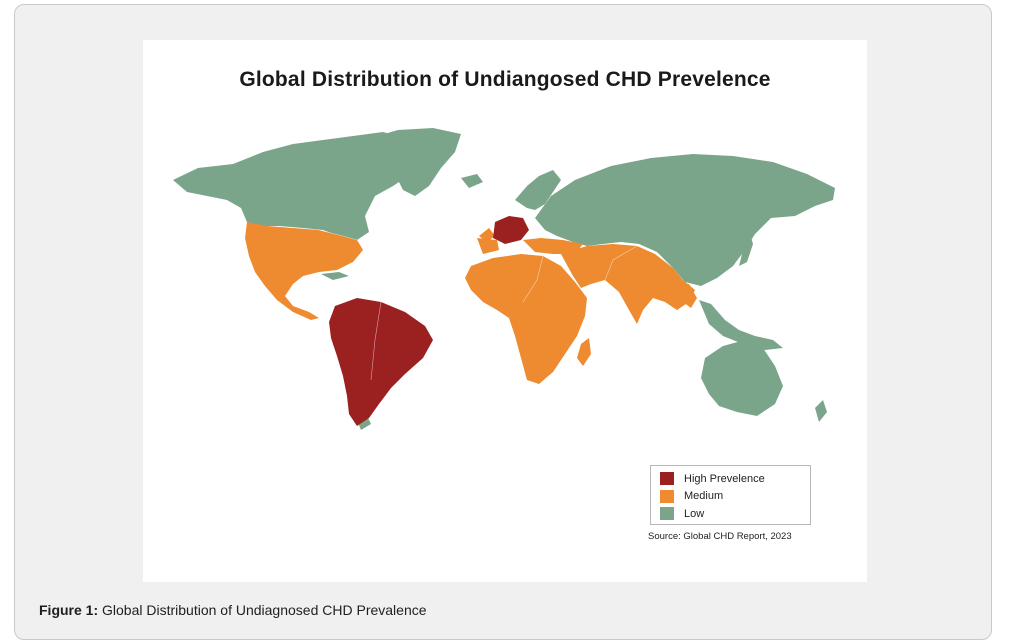  What do you see at coordinates (381, 362) in the screenshot?
I see `region-south-america` at bounding box center [381, 362].